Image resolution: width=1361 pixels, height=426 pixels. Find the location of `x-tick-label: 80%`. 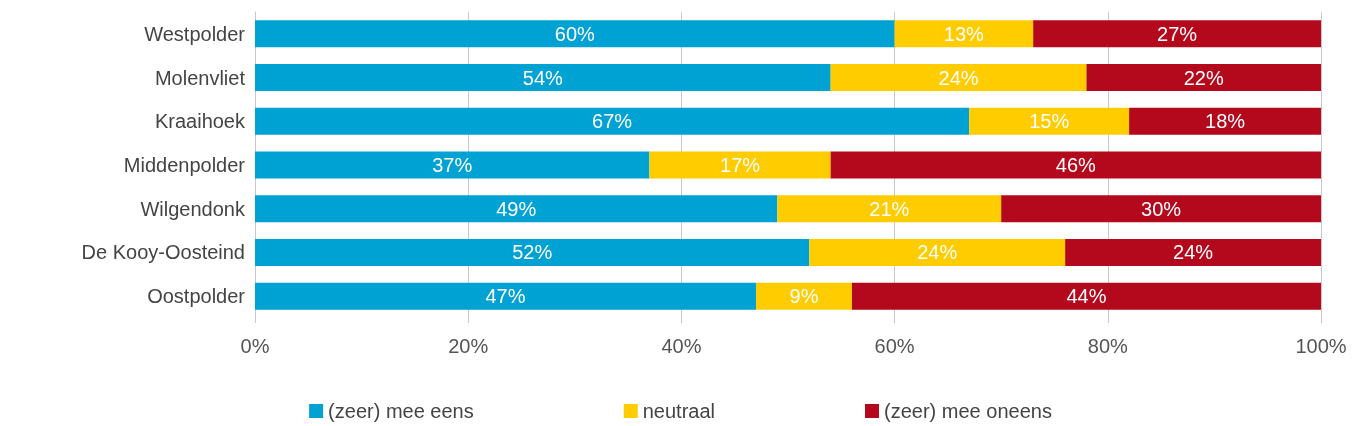

x-tick-label: 80% is located at coordinates (1108, 346).